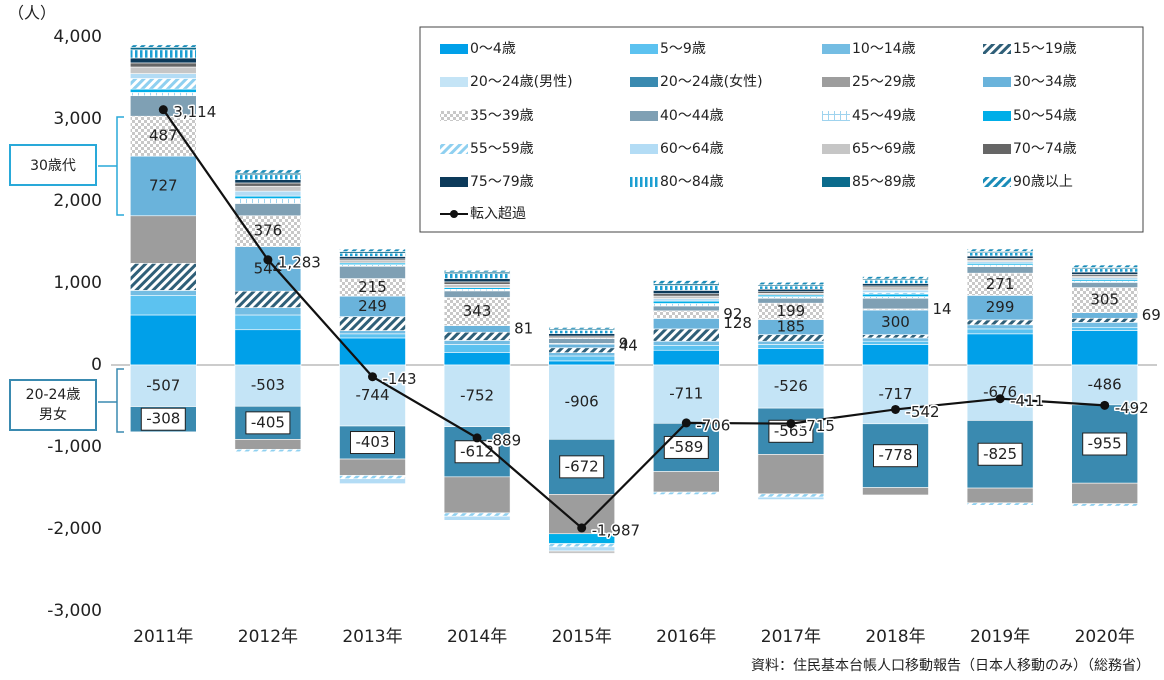 The image size is (1164, 680). Describe the element at coordinates (111, 166) in the screenshot. I see `bracket` at that location.